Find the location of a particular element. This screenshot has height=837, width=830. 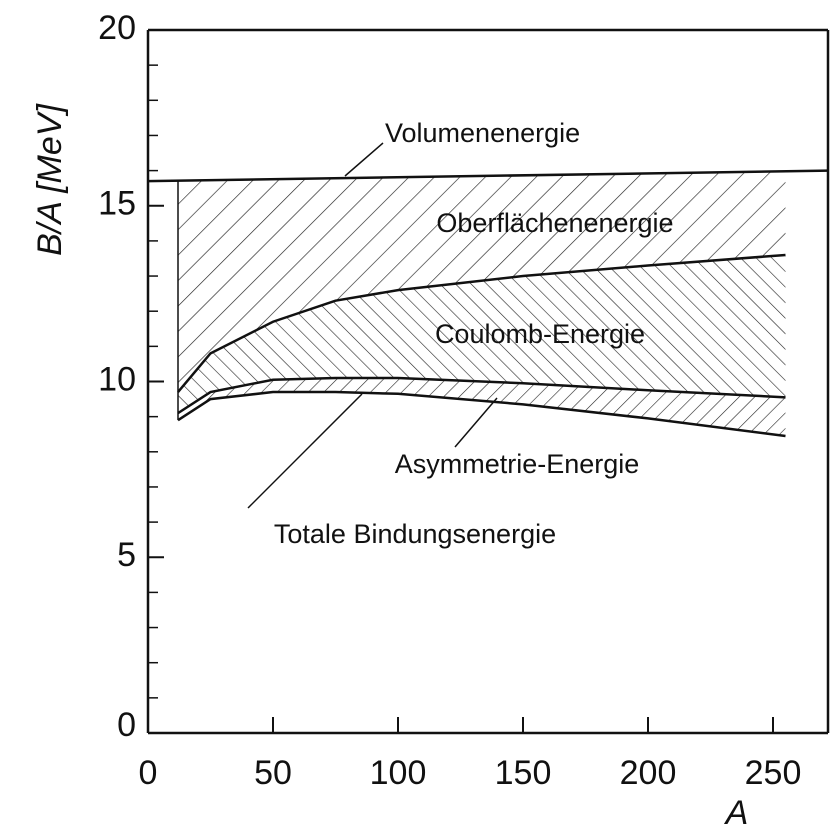

y-axis-label: B/A [MeV] is located at coordinates (50, 179).